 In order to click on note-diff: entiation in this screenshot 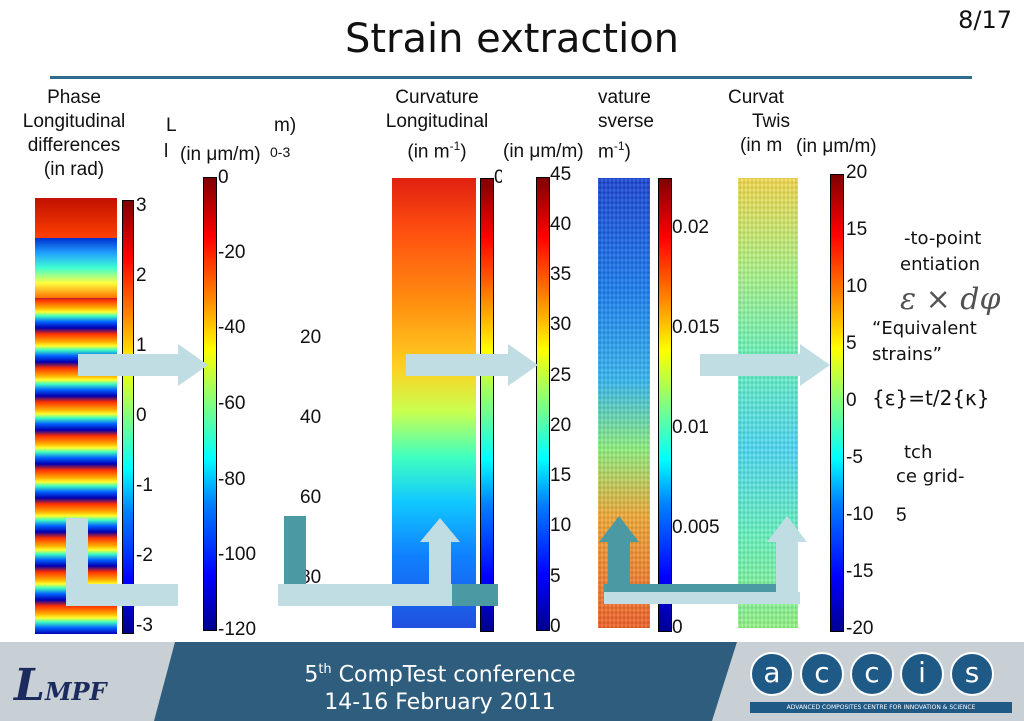, I will do `click(940, 264)`.